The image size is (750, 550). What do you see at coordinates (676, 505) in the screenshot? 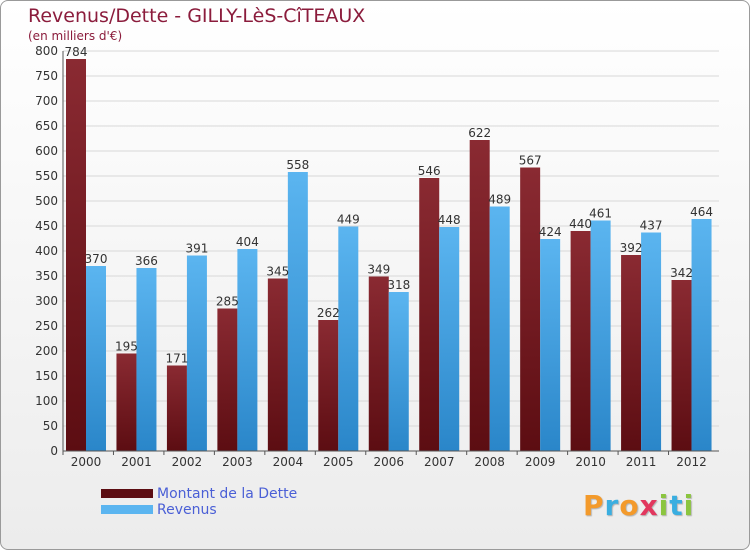
I see `logo-letter: t` at bounding box center [676, 505].